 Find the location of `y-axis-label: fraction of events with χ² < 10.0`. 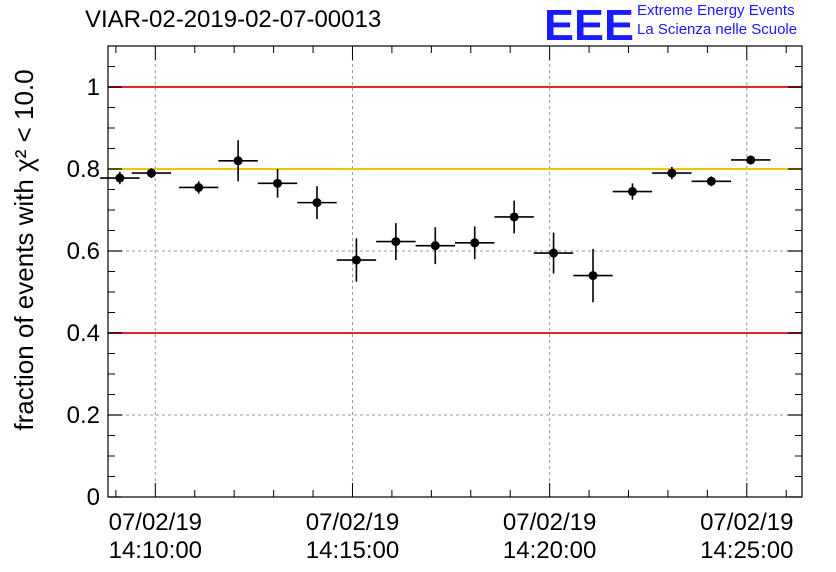

y-axis-label: fraction of events with χ² < 10.0 is located at coordinates (24, 249).